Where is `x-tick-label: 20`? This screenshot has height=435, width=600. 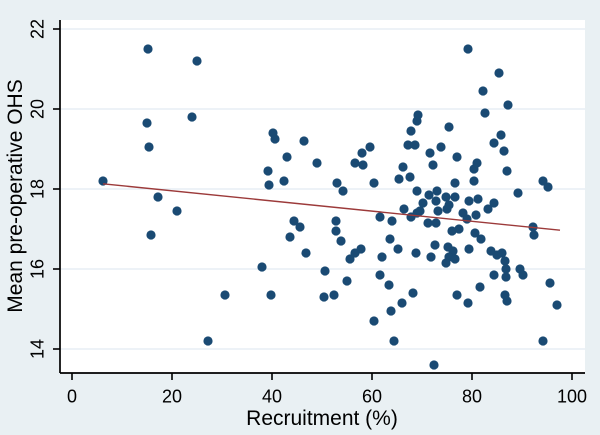
x-tick-label: 20 is located at coordinates (172, 396).